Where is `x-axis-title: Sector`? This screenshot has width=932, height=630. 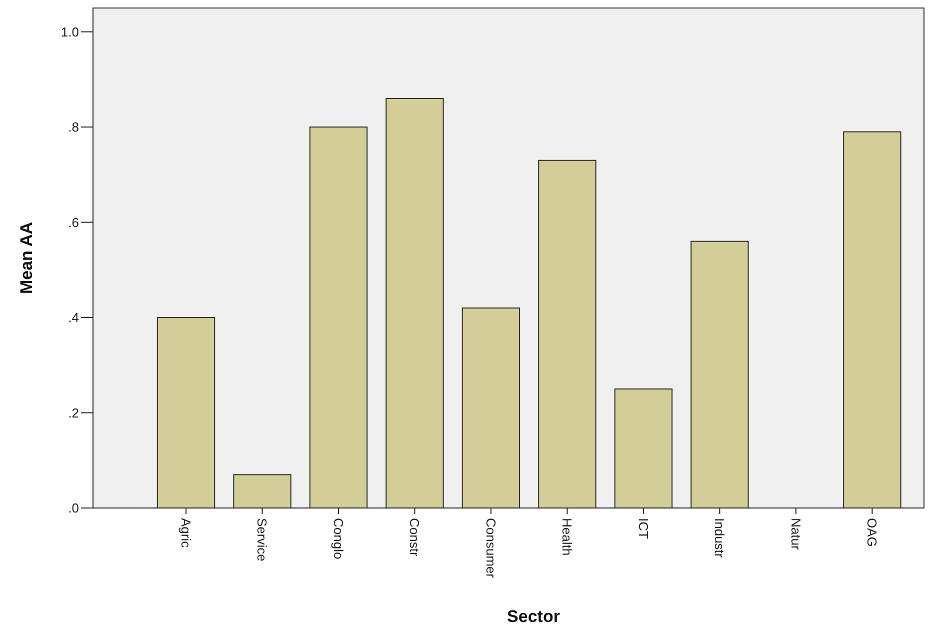 x-axis-title: Sector is located at coordinates (533, 616).